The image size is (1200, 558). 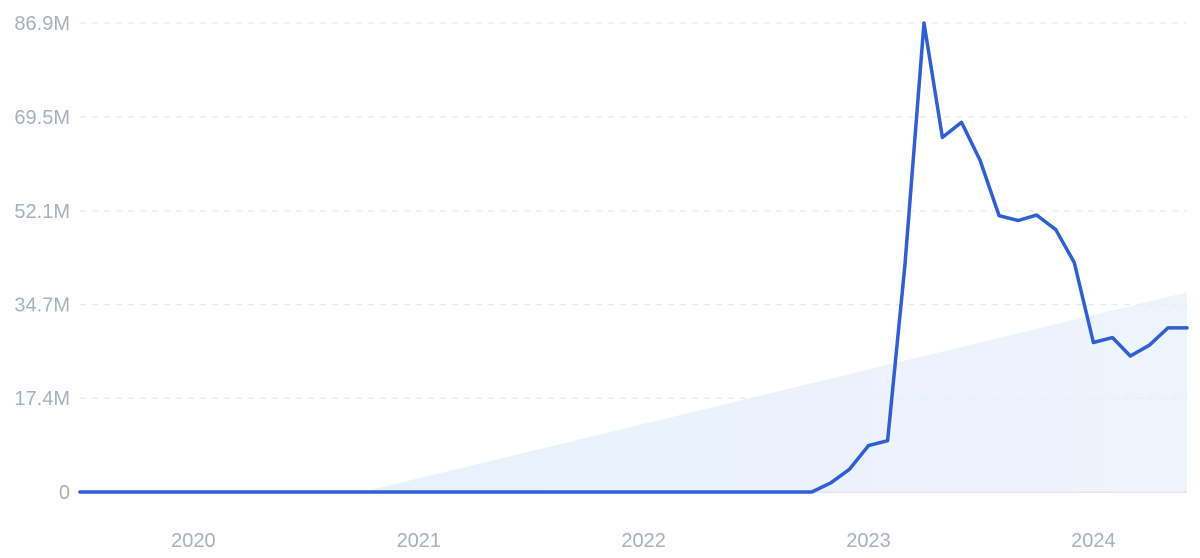 What do you see at coordinates (42, 118) in the screenshot?
I see `y-tick-label: 69.5M` at bounding box center [42, 118].